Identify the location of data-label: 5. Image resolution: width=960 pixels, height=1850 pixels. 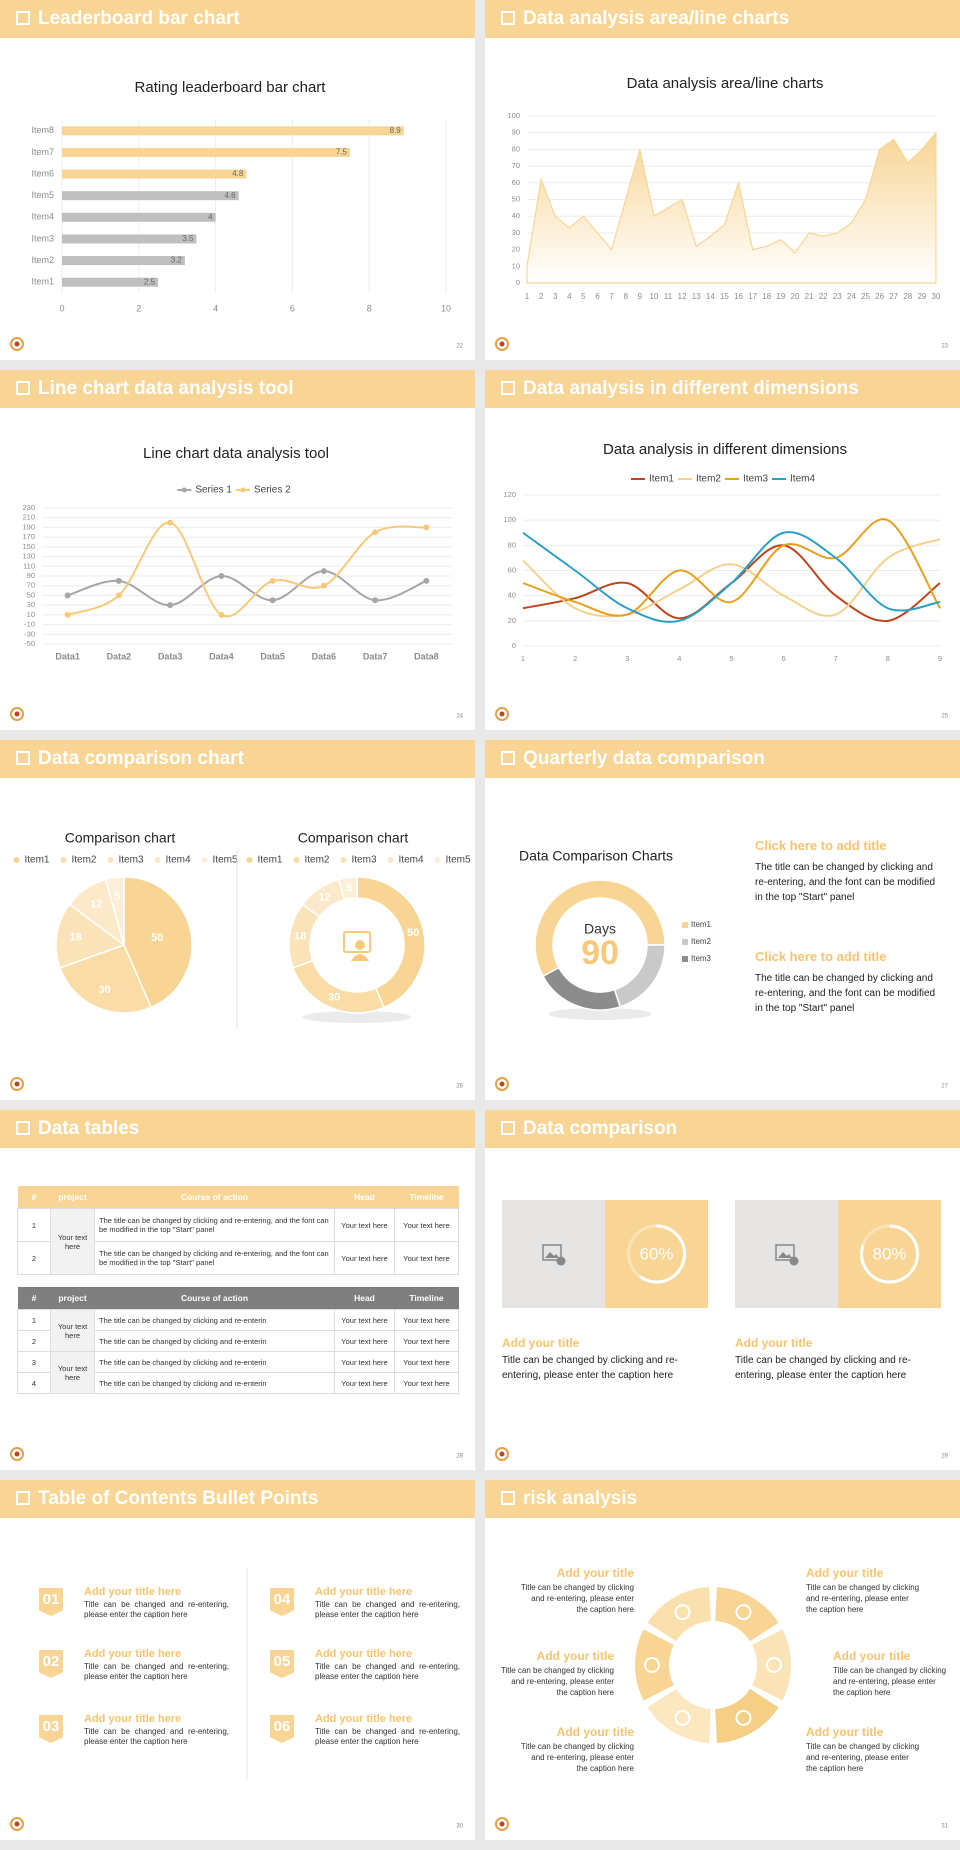
(349, 888).